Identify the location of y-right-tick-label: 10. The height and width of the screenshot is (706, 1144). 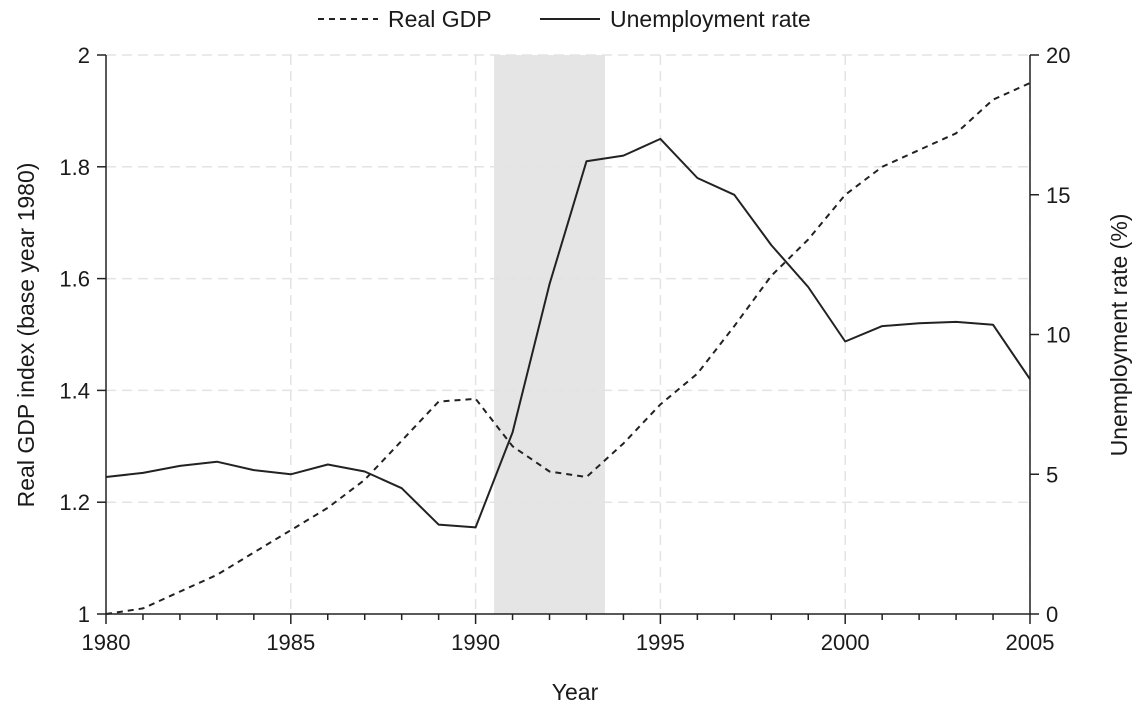
(1058, 335).